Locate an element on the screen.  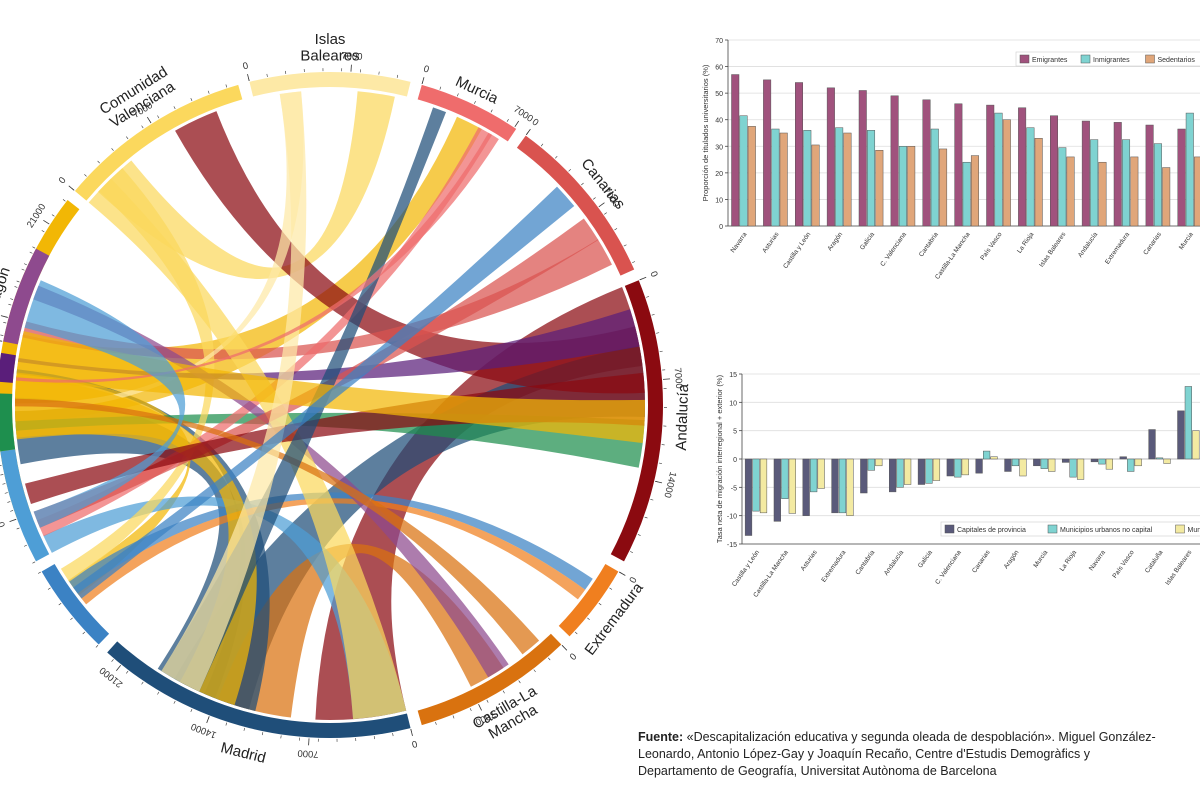
bar-castilla-y-leon-municipios-rurales is located at coordinates (763, 486).